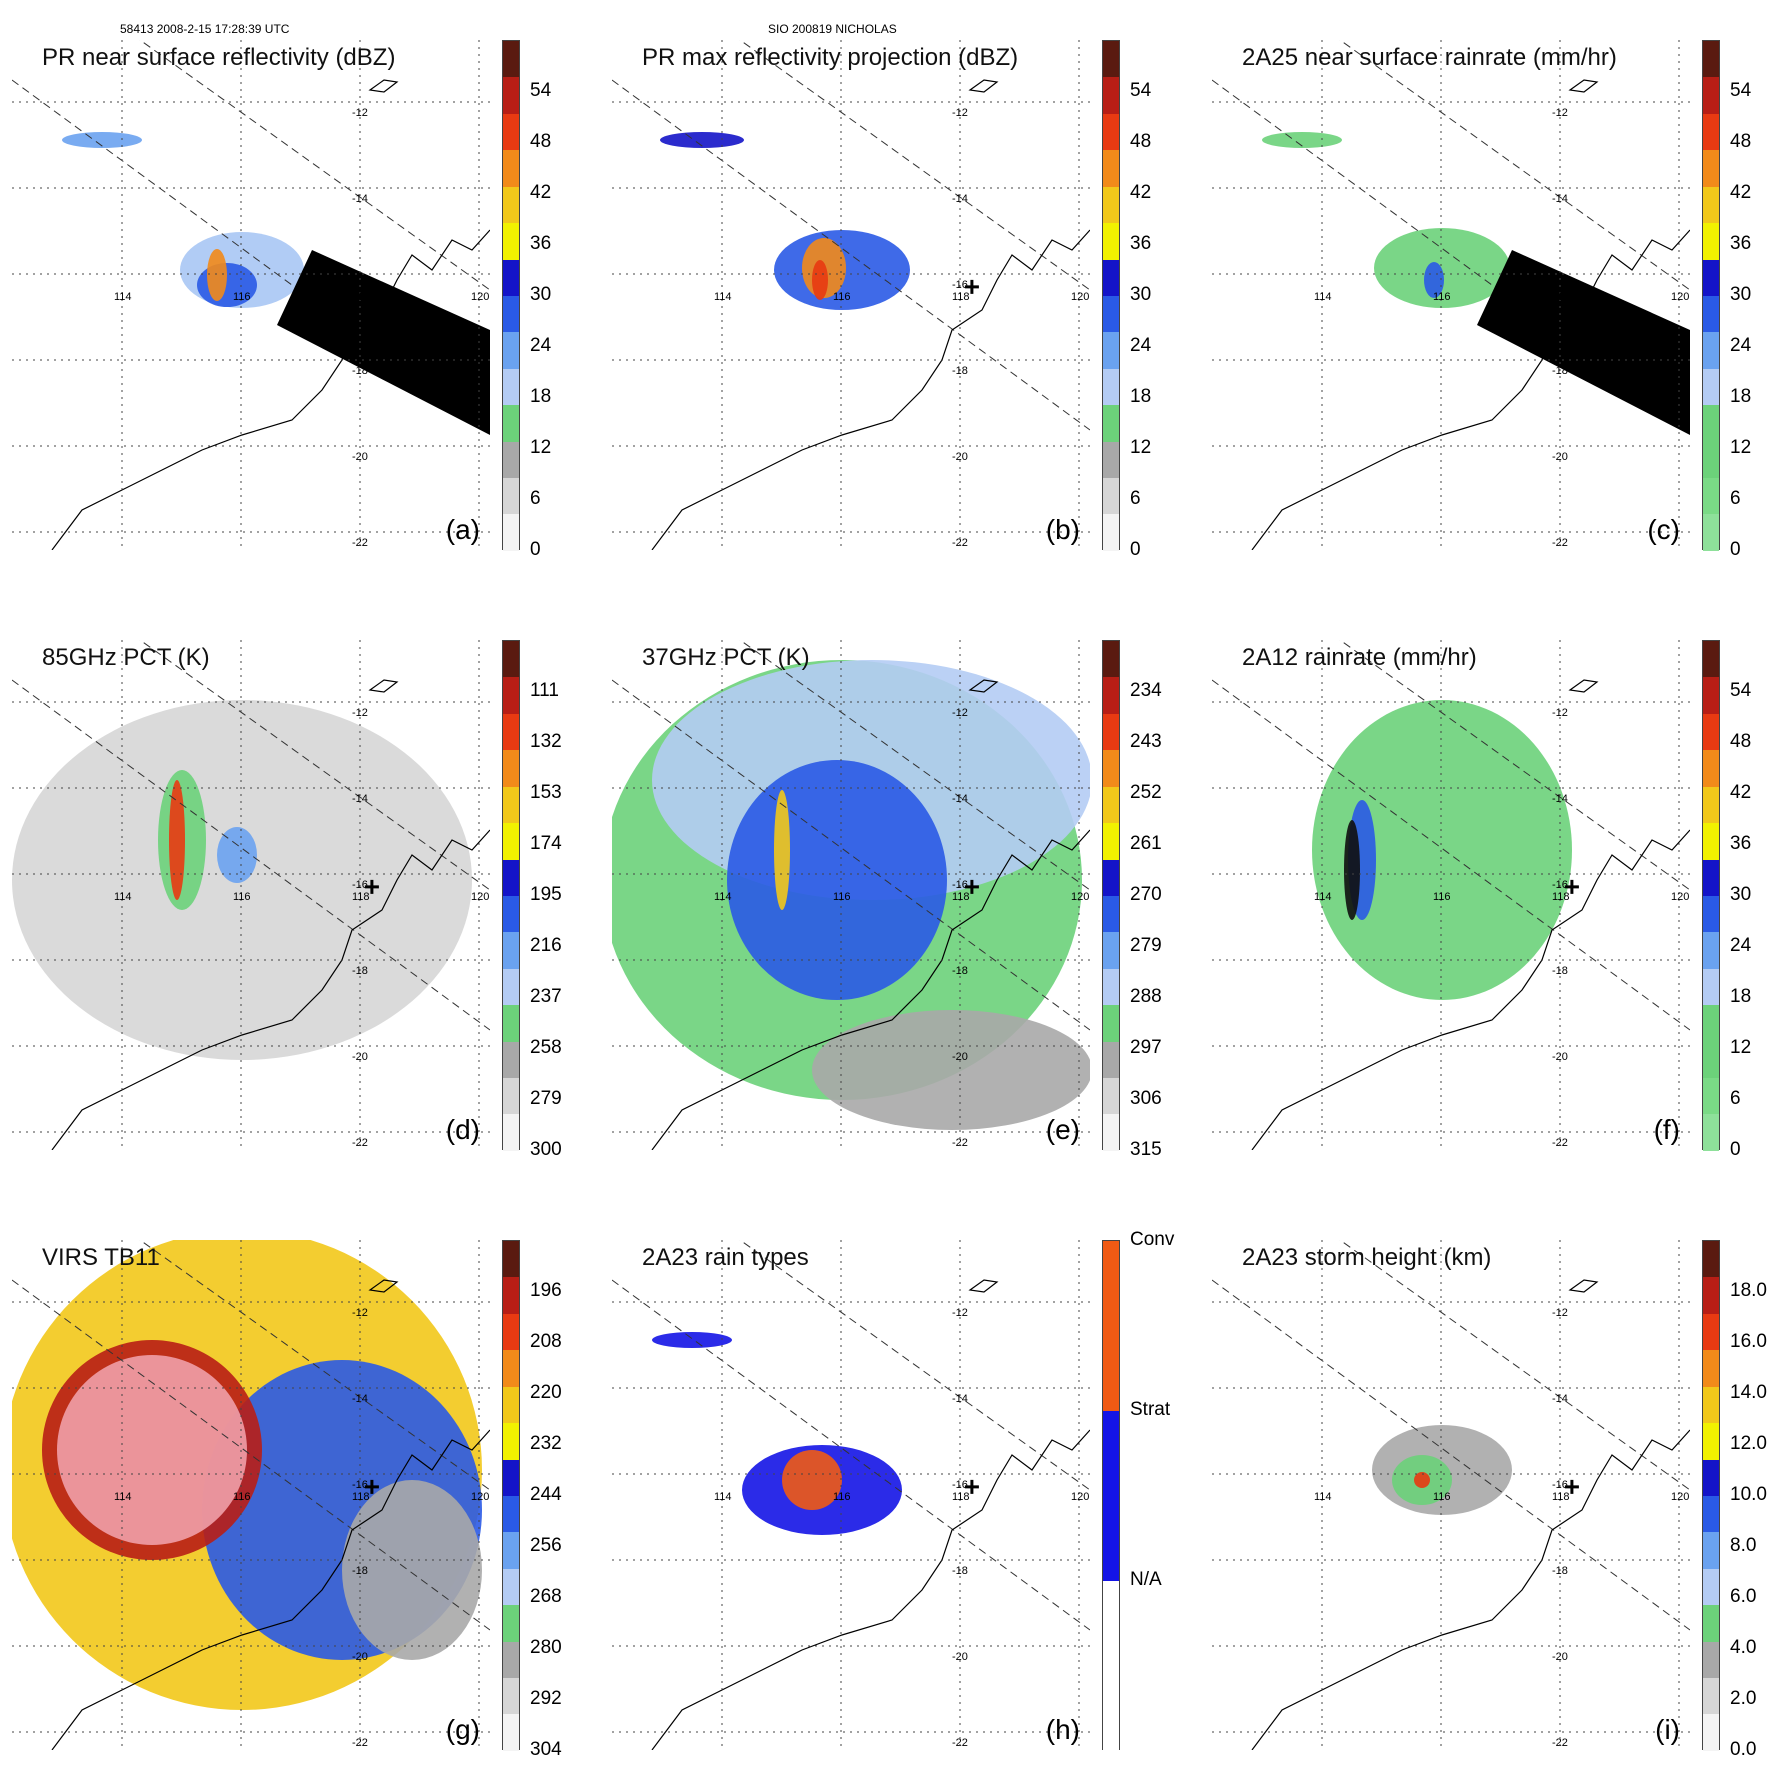 The width and height of the screenshot is (1771, 1771). I want to click on map-canvas-i: -12-14-16-18-20-22114116118120122124, so click(1451, 1495).